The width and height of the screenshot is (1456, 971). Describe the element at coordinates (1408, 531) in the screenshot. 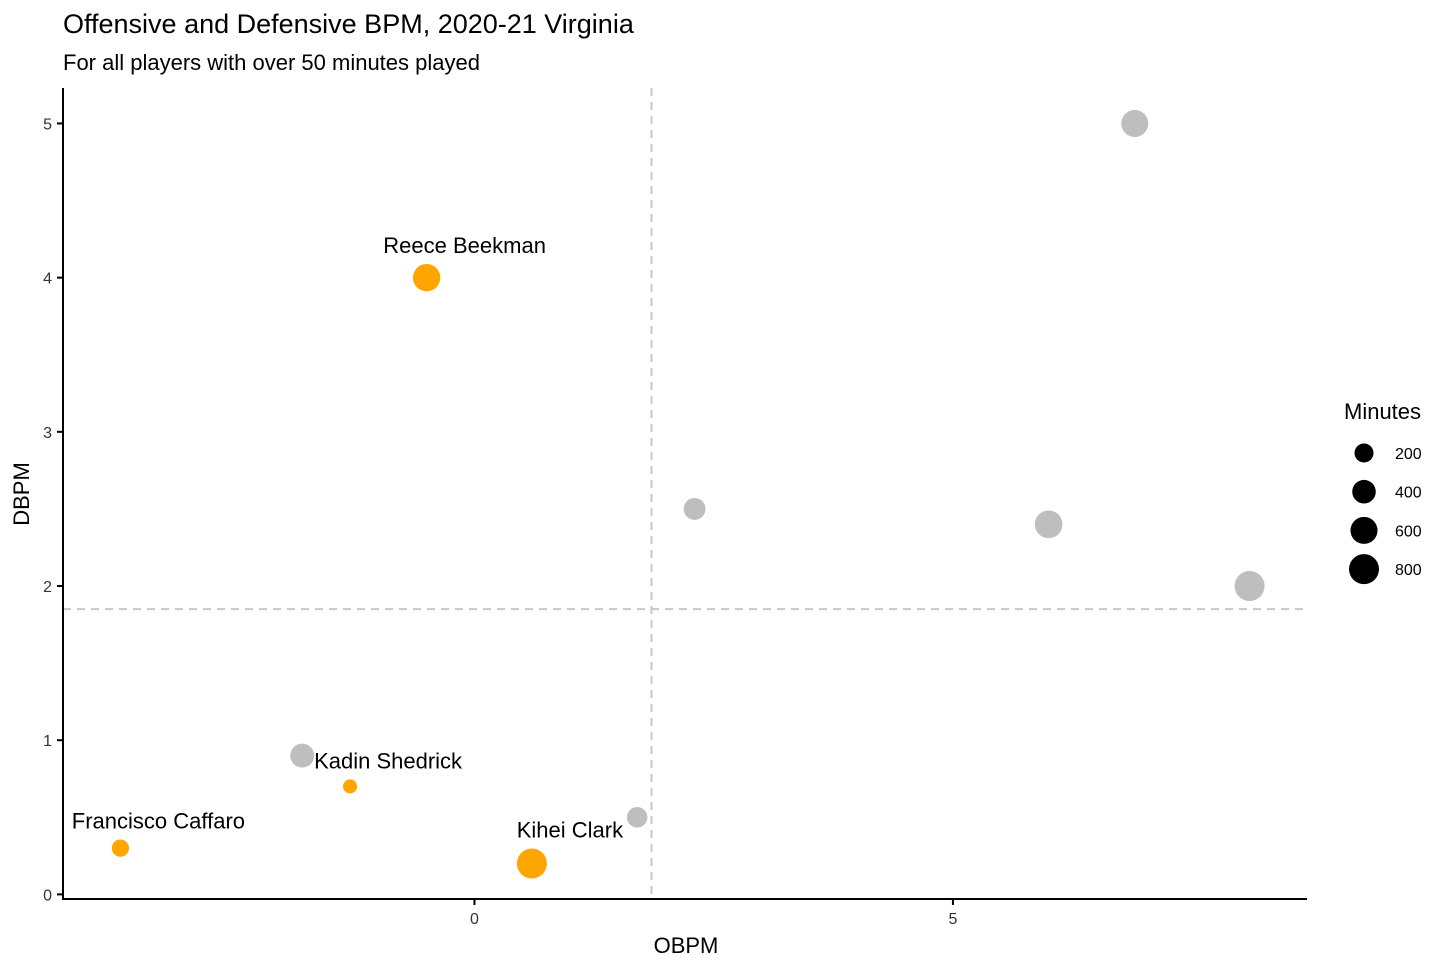

I see `legend-size-label: 600` at that location.